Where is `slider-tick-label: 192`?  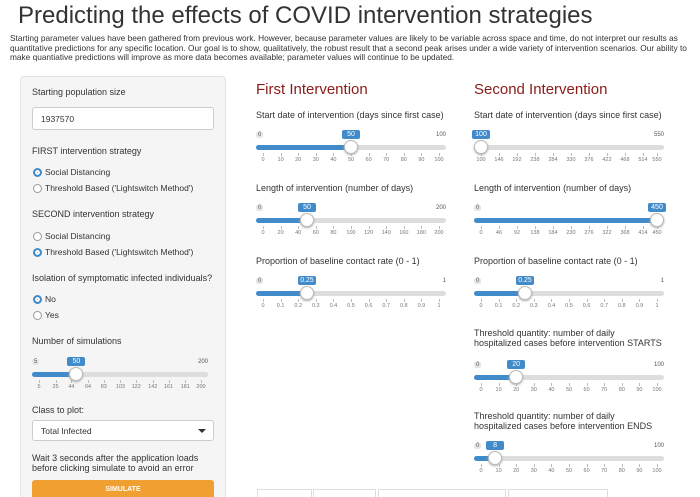
slider-tick-label: 192 is located at coordinates (517, 160).